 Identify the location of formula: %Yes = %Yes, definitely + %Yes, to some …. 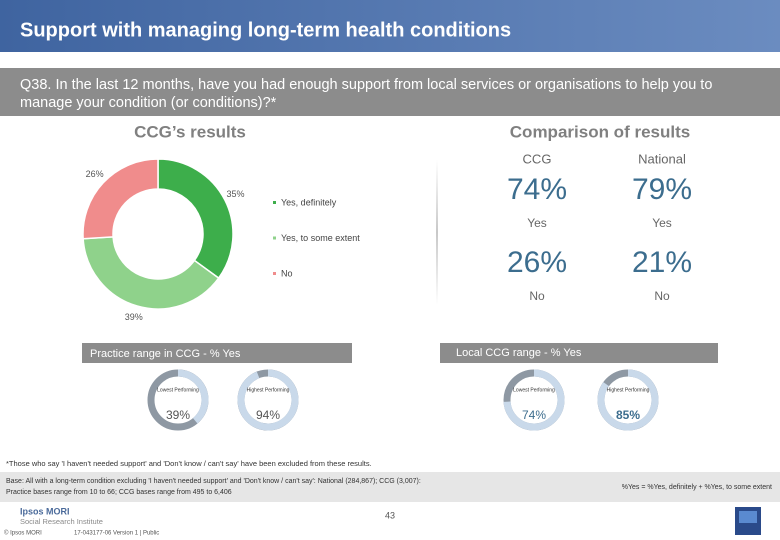
(697, 487).